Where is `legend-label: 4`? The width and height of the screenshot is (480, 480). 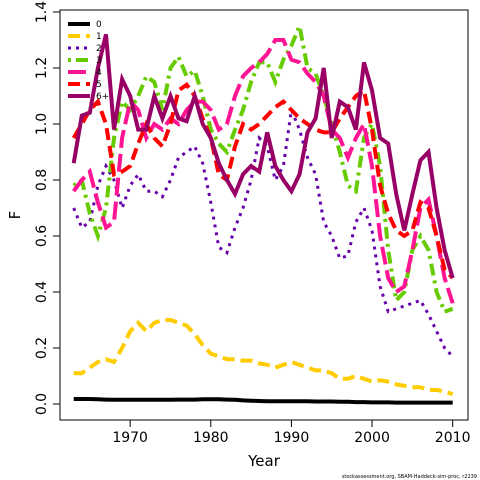 legend-label: 4 is located at coordinates (99, 73).